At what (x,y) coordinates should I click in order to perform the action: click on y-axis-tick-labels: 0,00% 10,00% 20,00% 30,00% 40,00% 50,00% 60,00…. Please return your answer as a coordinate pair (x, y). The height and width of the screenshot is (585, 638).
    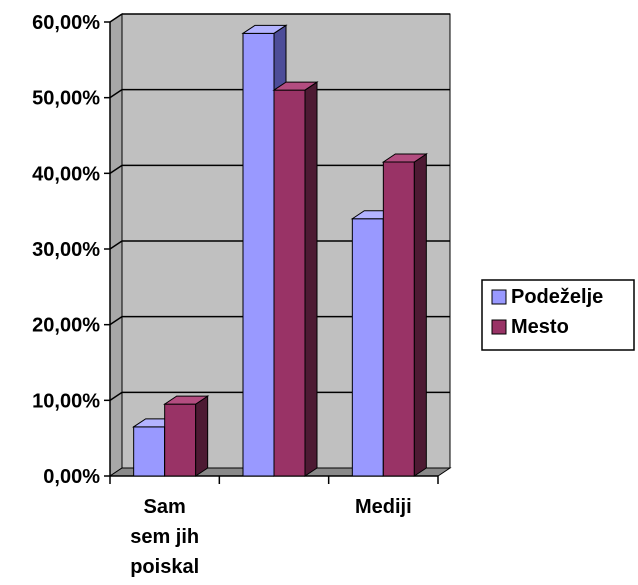
    Looking at the image, I should click on (66, 250).